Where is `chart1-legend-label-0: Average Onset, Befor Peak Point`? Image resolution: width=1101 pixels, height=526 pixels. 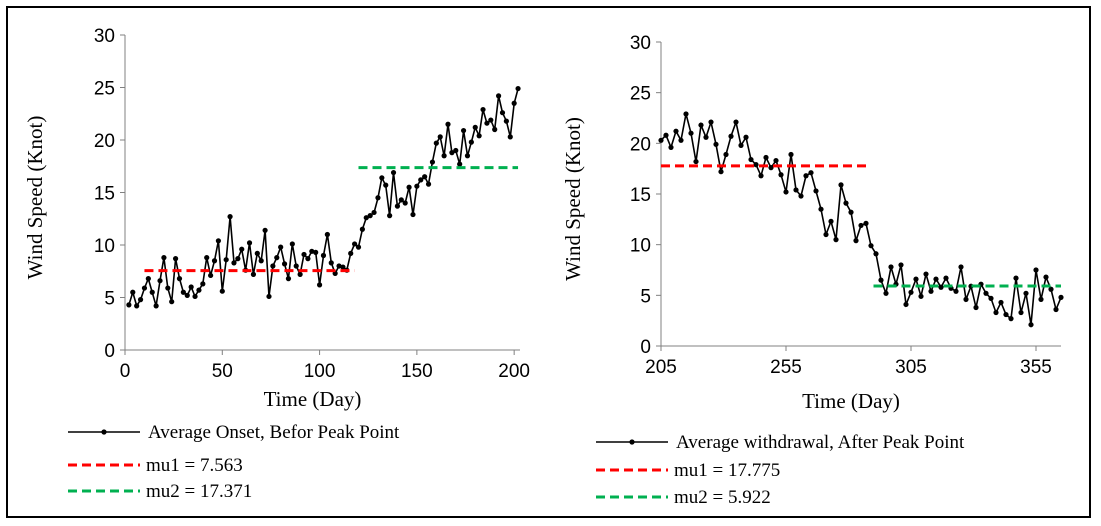 chart1-legend-label-0: Average Onset, Befor Peak Point is located at coordinates (274, 432).